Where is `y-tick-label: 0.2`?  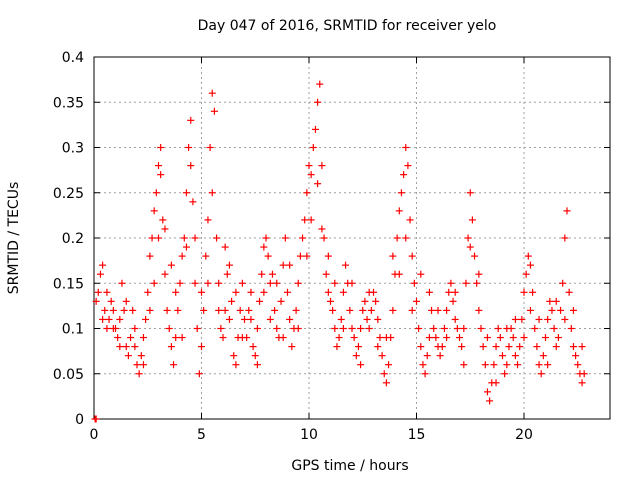 y-tick-label: 0.2 is located at coordinates (73, 239).